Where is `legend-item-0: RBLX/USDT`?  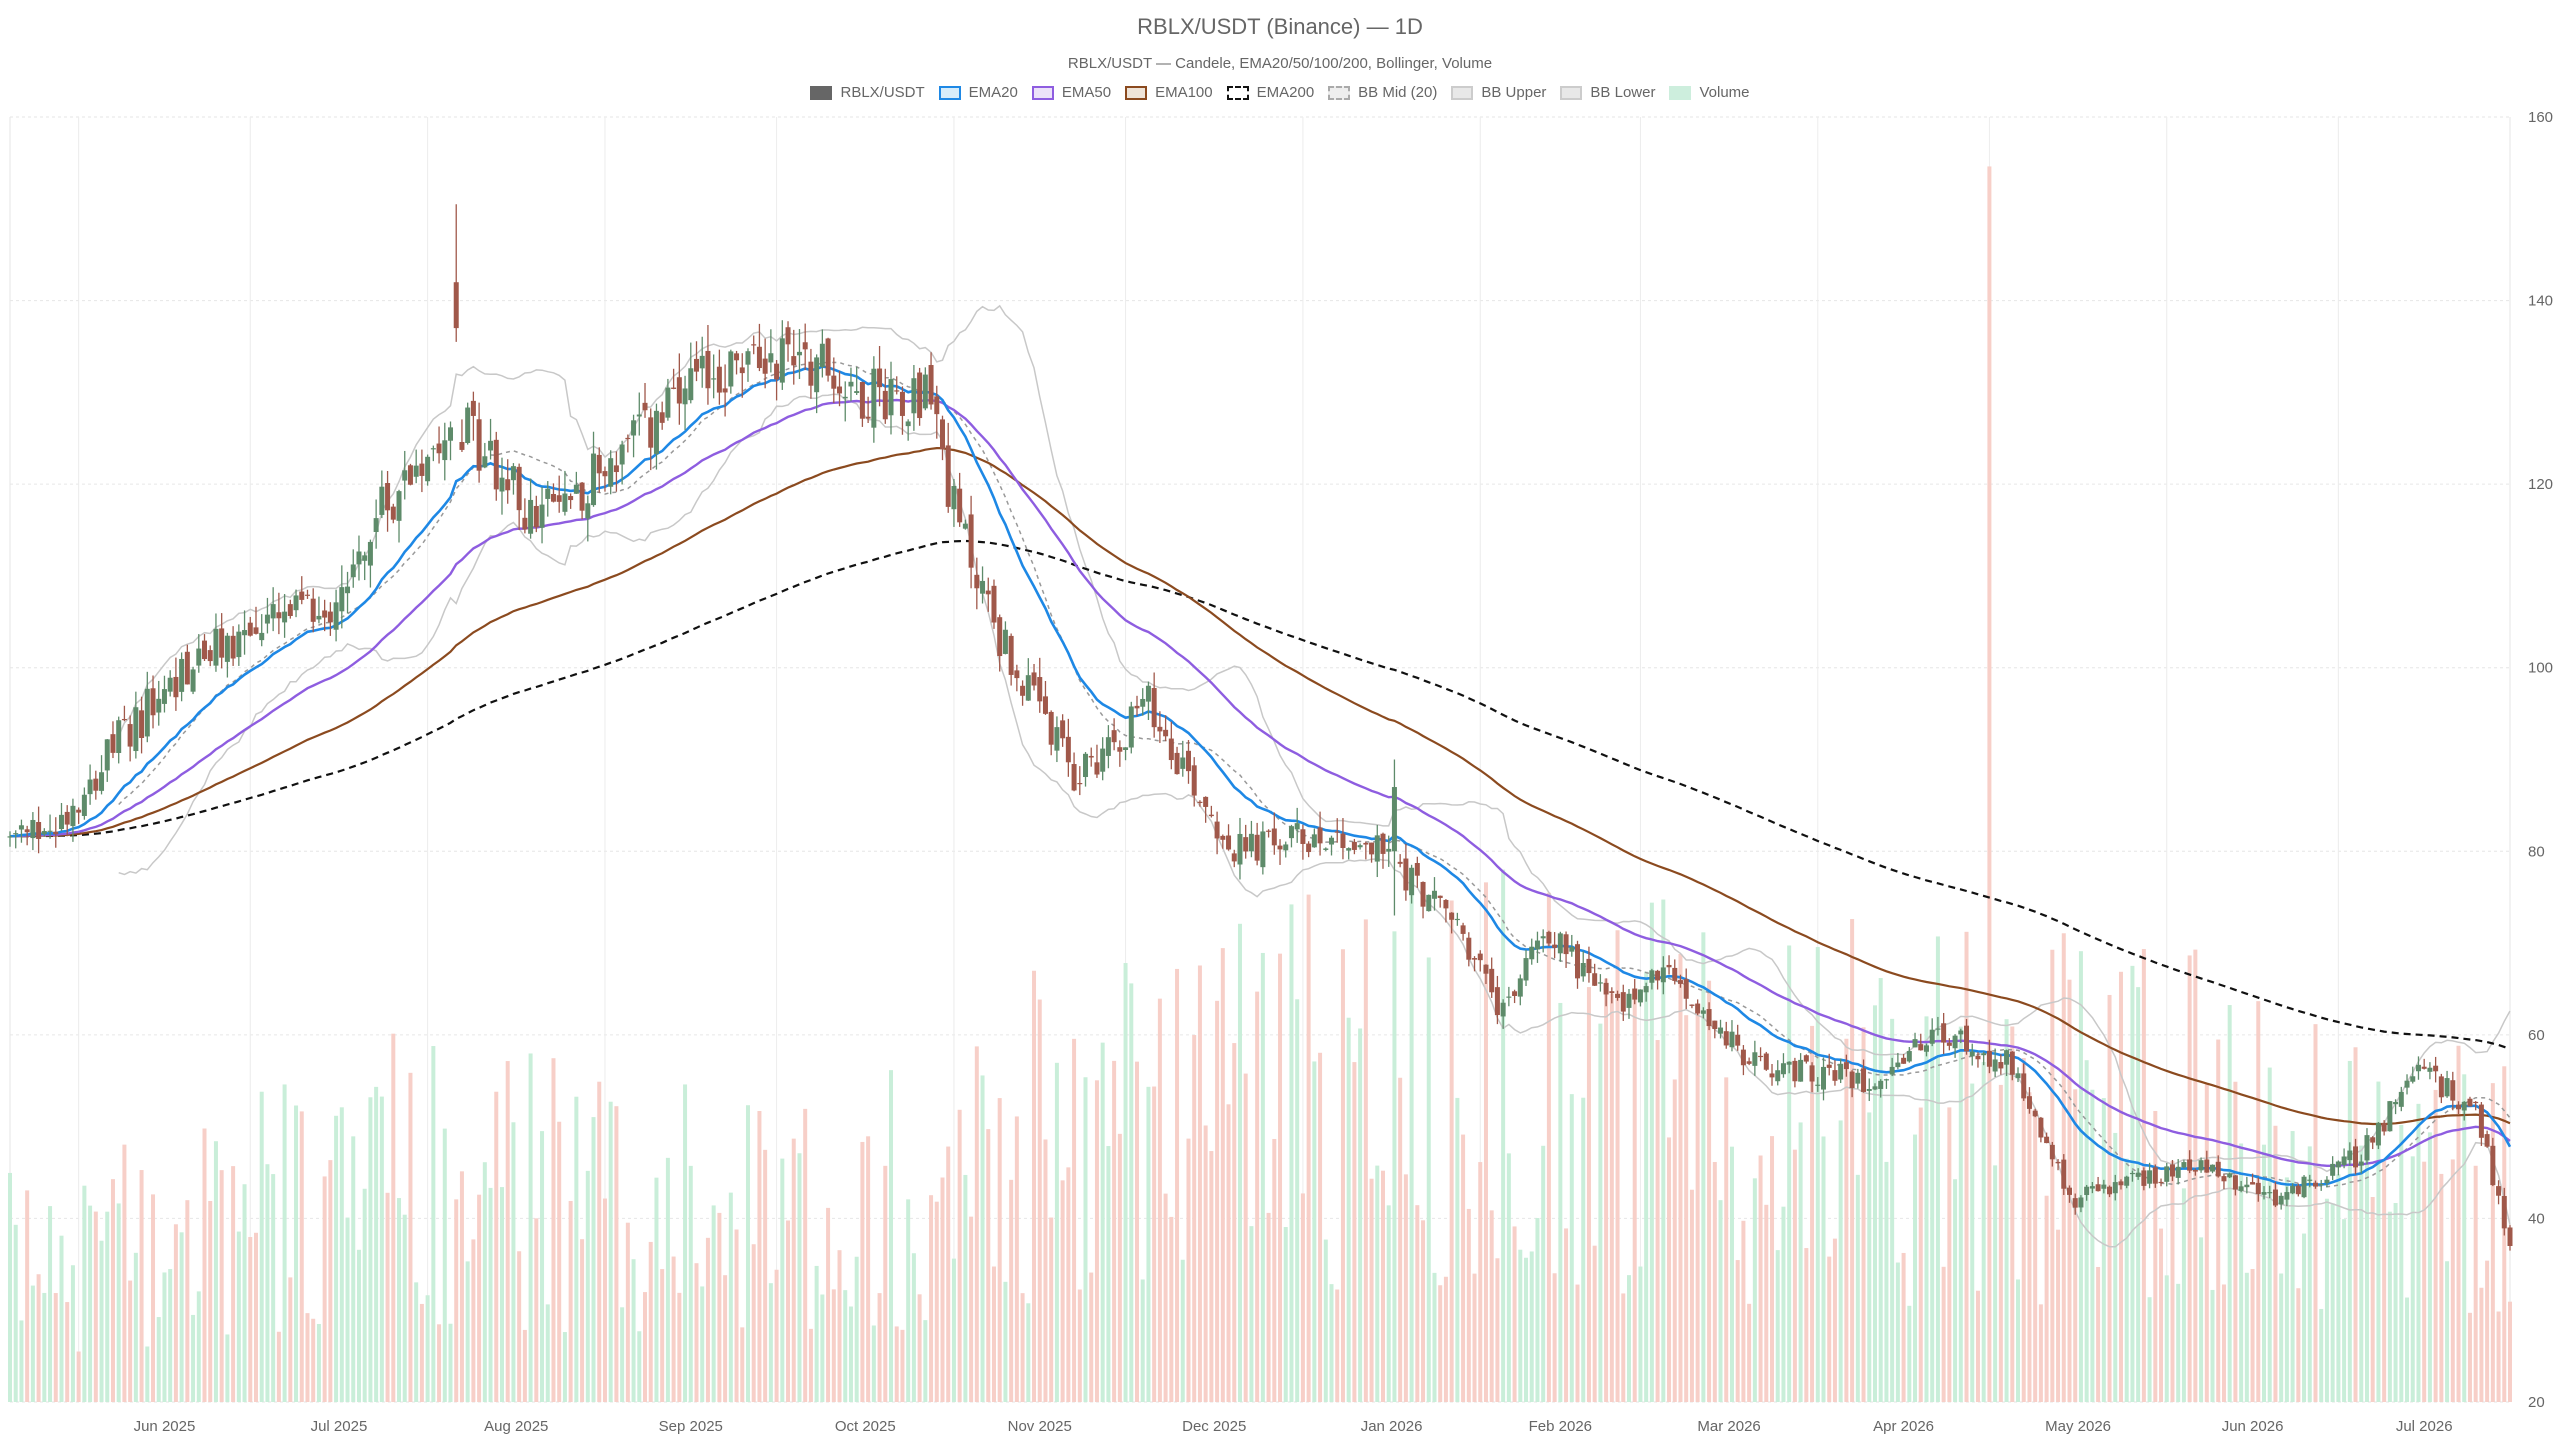 legend-item-0: RBLX/USDT is located at coordinates (867, 92).